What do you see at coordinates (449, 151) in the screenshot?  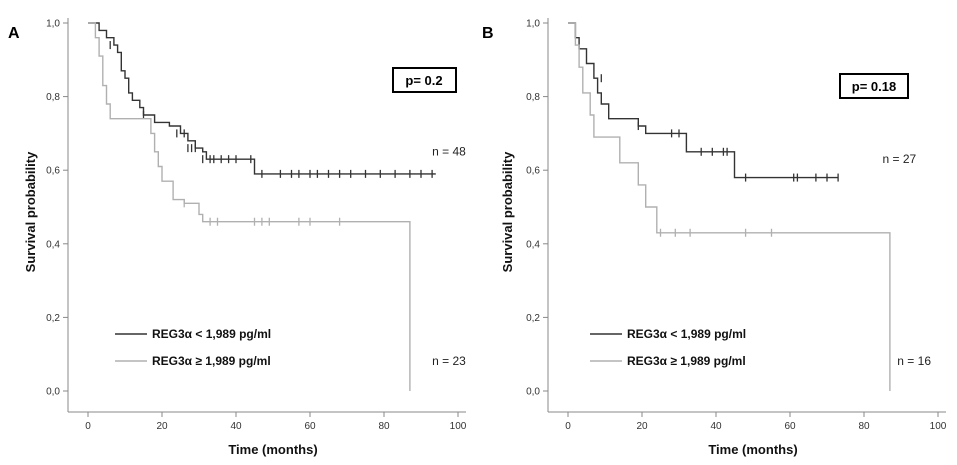 I see `n-label: n = 48` at bounding box center [449, 151].